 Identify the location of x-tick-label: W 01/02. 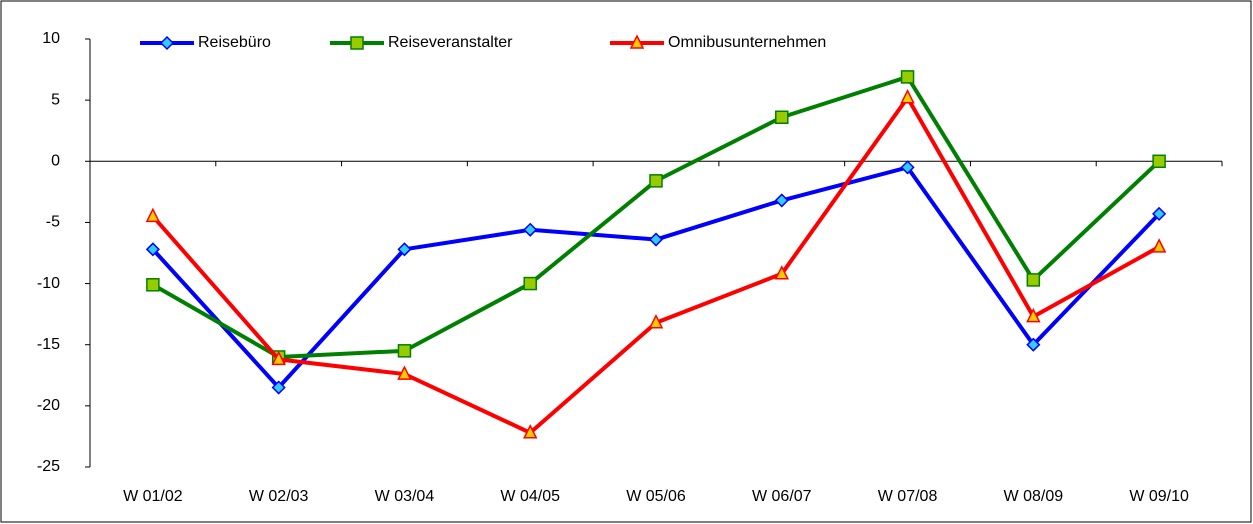
(153, 496).